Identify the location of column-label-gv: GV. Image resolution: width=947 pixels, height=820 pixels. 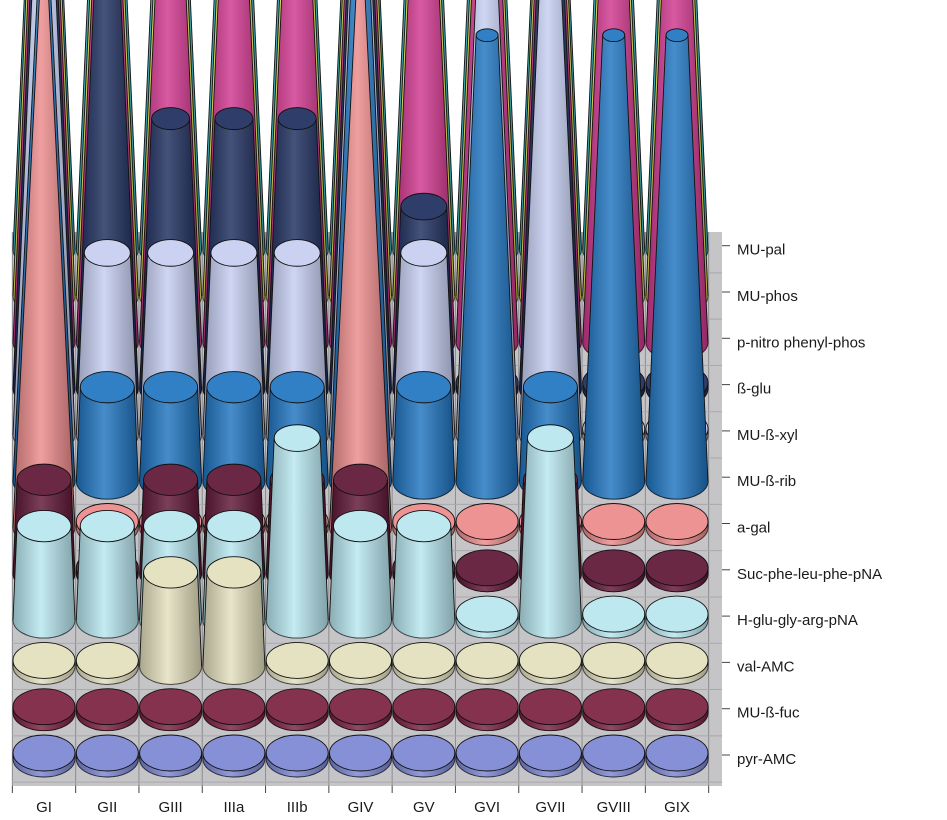
(424, 807).